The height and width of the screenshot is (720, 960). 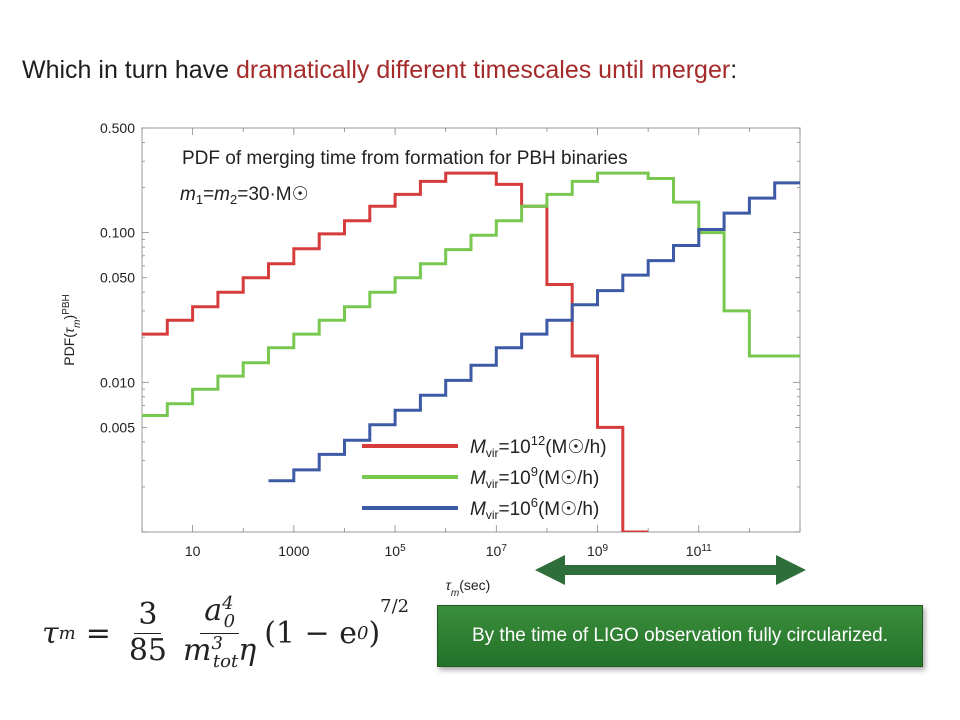 What do you see at coordinates (98, 633) in the screenshot?
I see `formula-equals: =` at bounding box center [98, 633].